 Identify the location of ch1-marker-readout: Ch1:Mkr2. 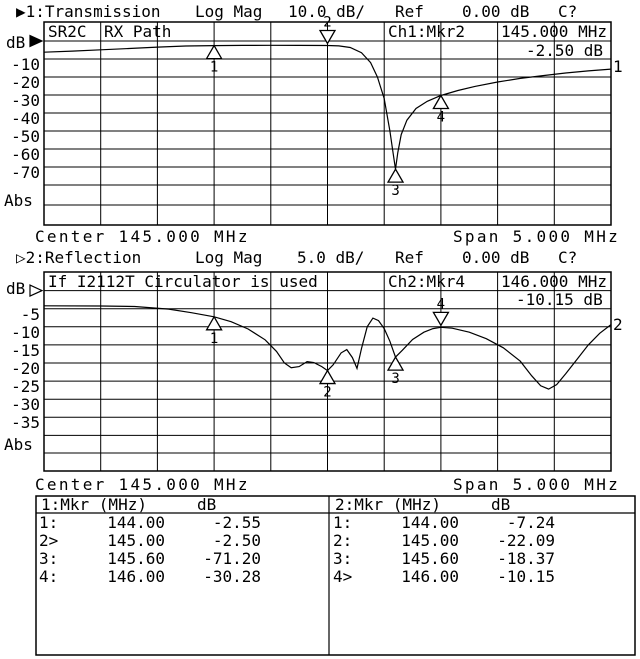
(427, 31).